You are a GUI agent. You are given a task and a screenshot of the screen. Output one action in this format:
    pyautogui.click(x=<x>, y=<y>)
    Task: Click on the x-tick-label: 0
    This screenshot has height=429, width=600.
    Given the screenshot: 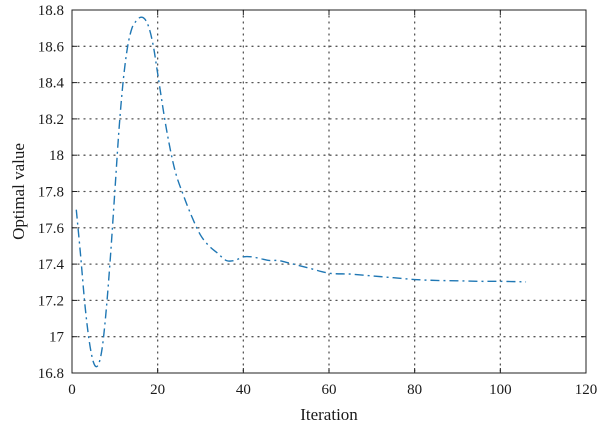 What is the action you would take?
    pyautogui.click(x=72, y=390)
    